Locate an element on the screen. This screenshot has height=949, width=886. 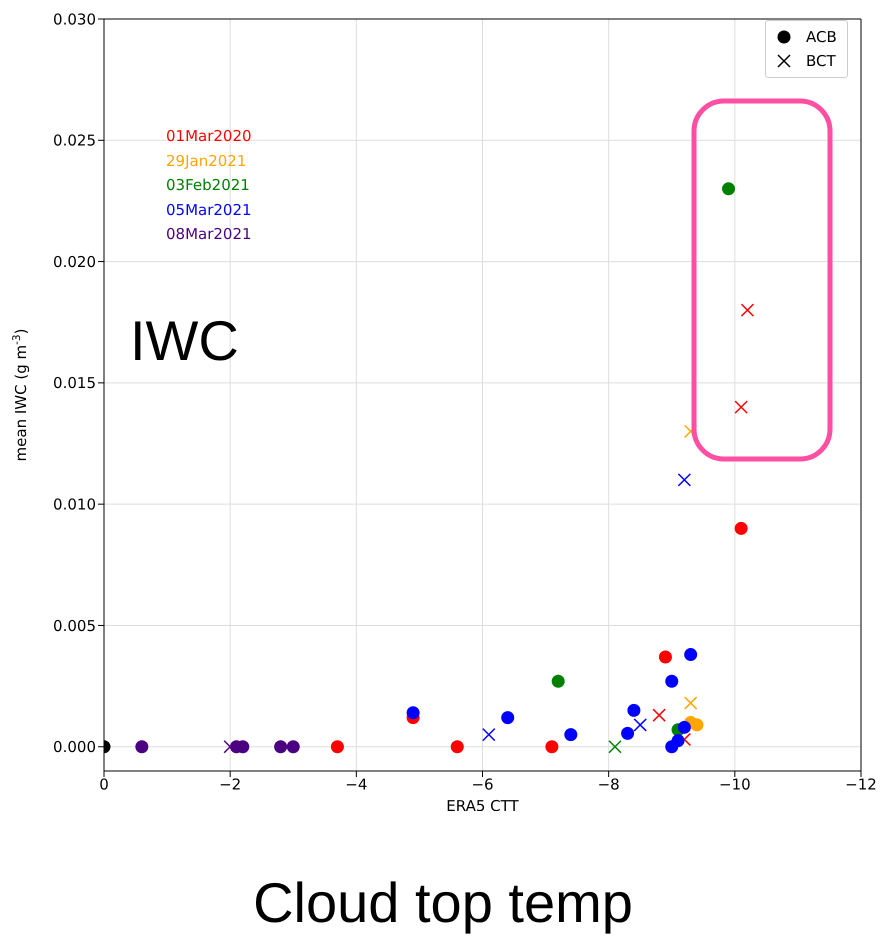
y-tick-label: 0.005 is located at coordinates (74, 625).